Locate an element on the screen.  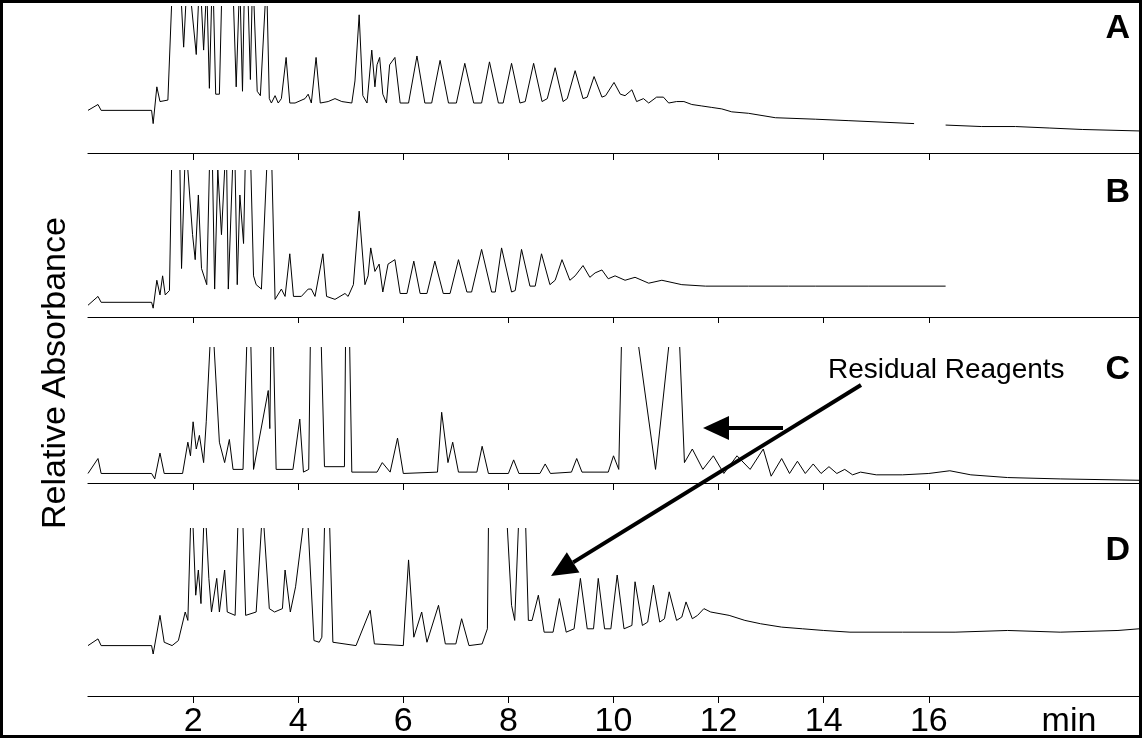
y-axis-title: Relative Absorbance is located at coordinates (53, 373).